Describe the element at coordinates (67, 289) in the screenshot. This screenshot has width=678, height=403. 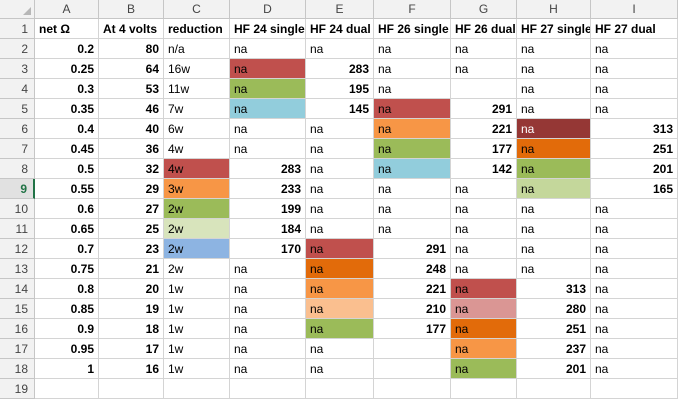
I see `table-cell: 0.8` at that location.